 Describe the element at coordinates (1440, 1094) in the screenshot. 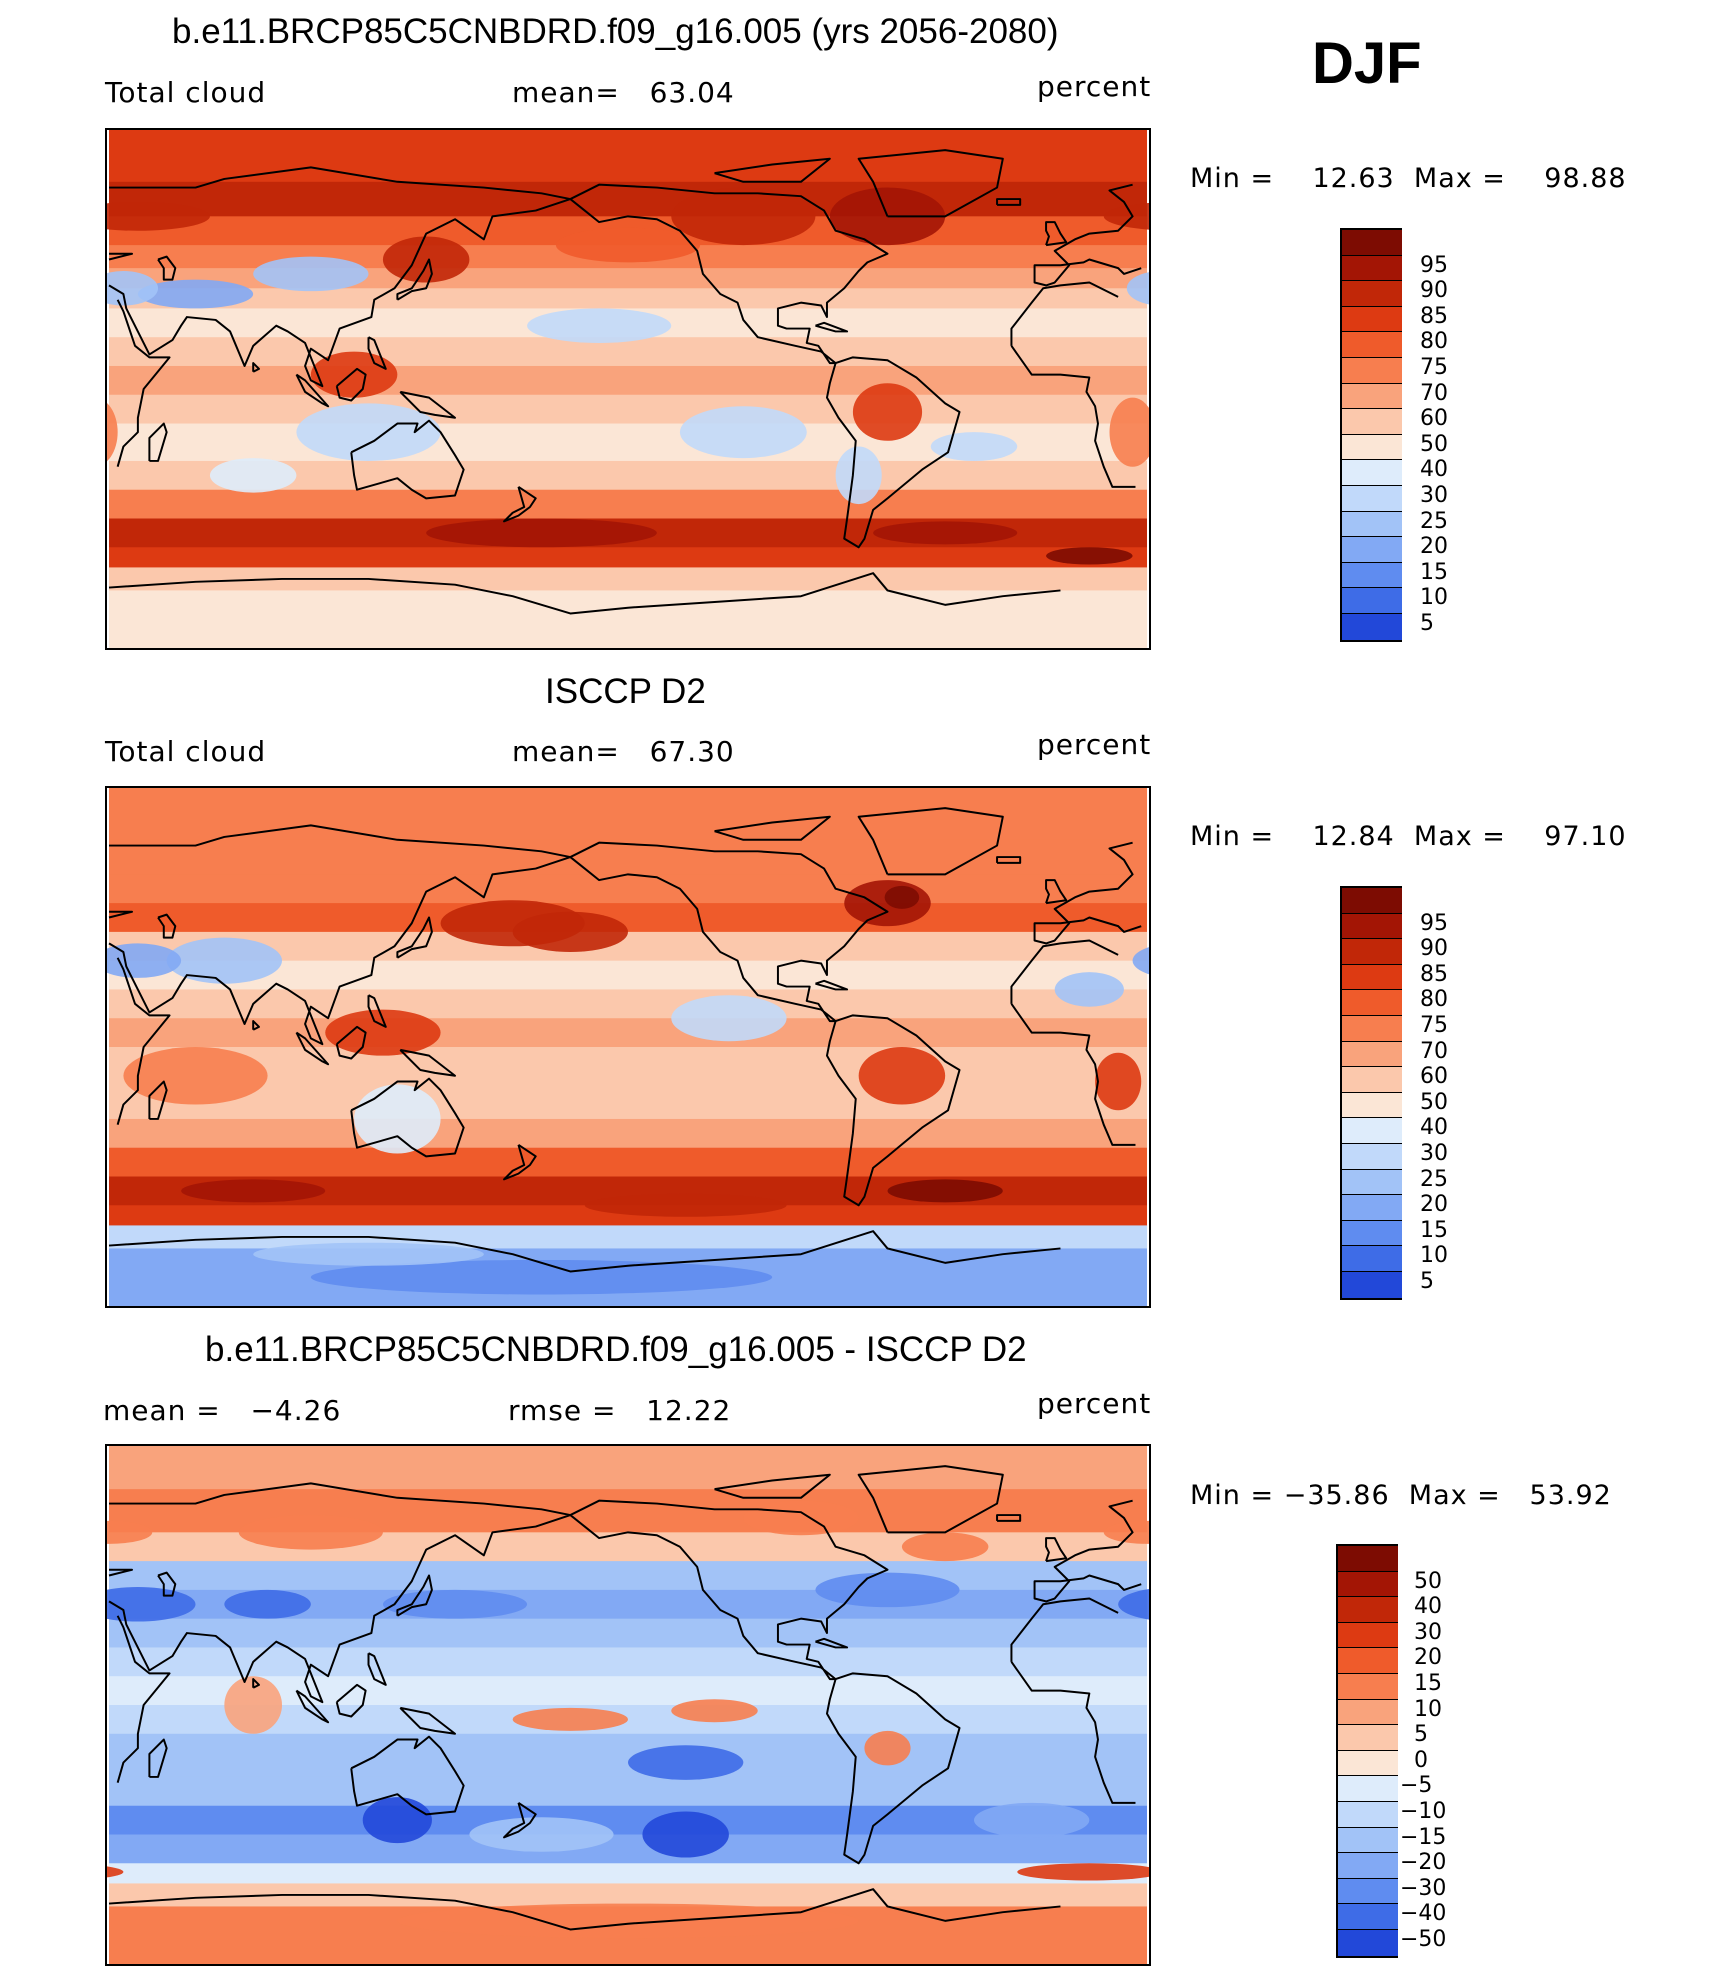

I see `colorbar: 95 90 85 80 75 70 60 50 40 30 25 20 15 10 5` at that location.